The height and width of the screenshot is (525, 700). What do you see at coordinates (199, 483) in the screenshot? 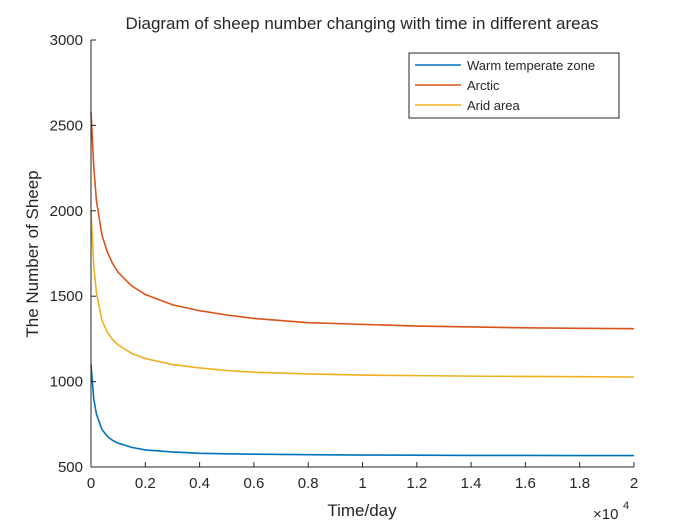
I see `x-tick-label: 0.4` at bounding box center [199, 483].